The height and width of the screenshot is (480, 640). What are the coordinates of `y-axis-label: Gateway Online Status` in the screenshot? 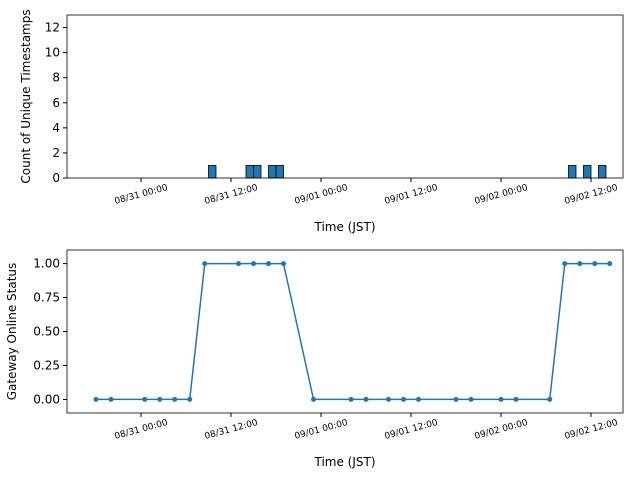 It's located at (12, 332).